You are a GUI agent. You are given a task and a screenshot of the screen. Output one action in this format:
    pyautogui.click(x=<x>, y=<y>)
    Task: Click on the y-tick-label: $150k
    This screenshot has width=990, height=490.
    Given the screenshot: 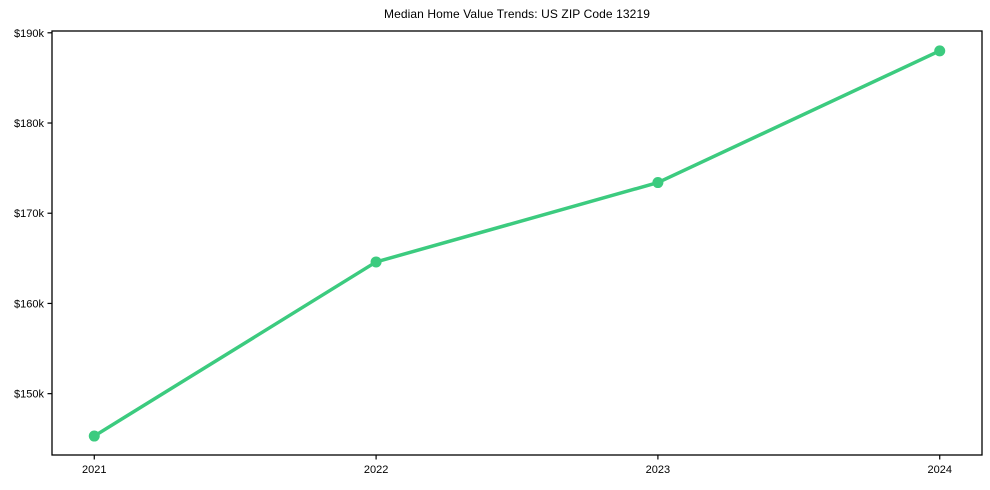 What is the action you would take?
    pyautogui.click(x=29, y=395)
    